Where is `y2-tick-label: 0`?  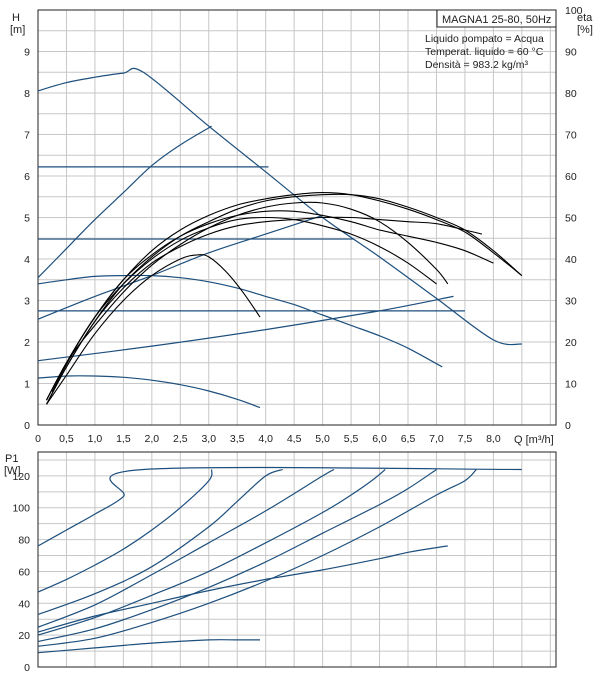 y2-tick-label: 0 is located at coordinates (568, 426).